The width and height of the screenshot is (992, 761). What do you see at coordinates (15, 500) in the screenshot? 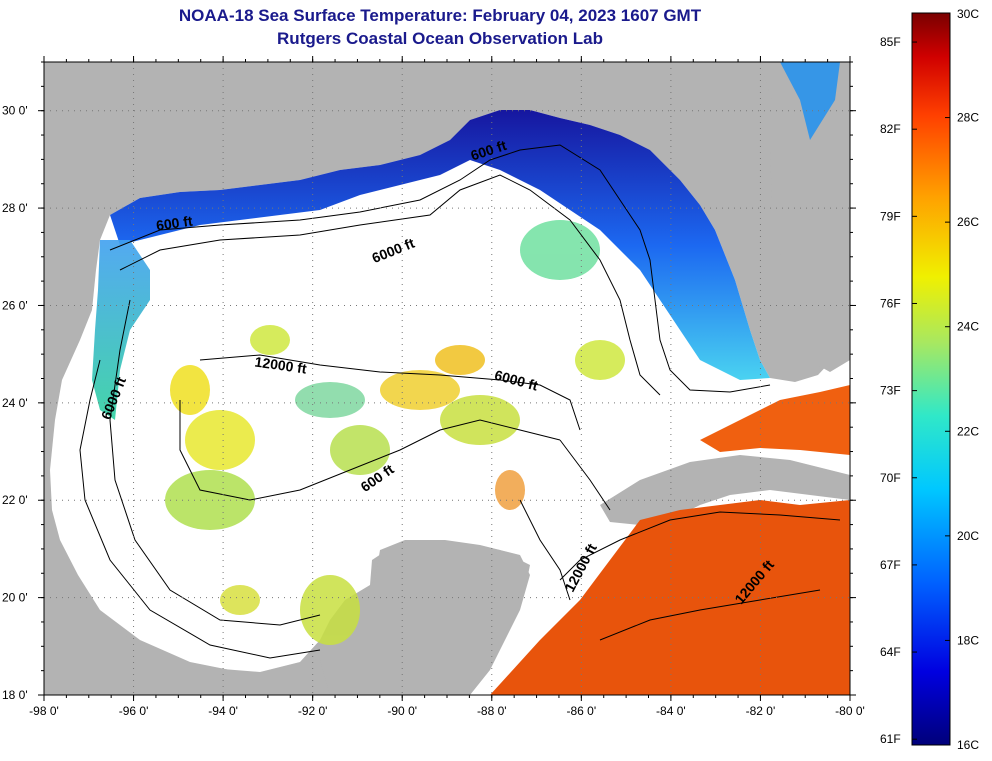
I see `lat-label: 22 0'` at bounding box center [15, 500].